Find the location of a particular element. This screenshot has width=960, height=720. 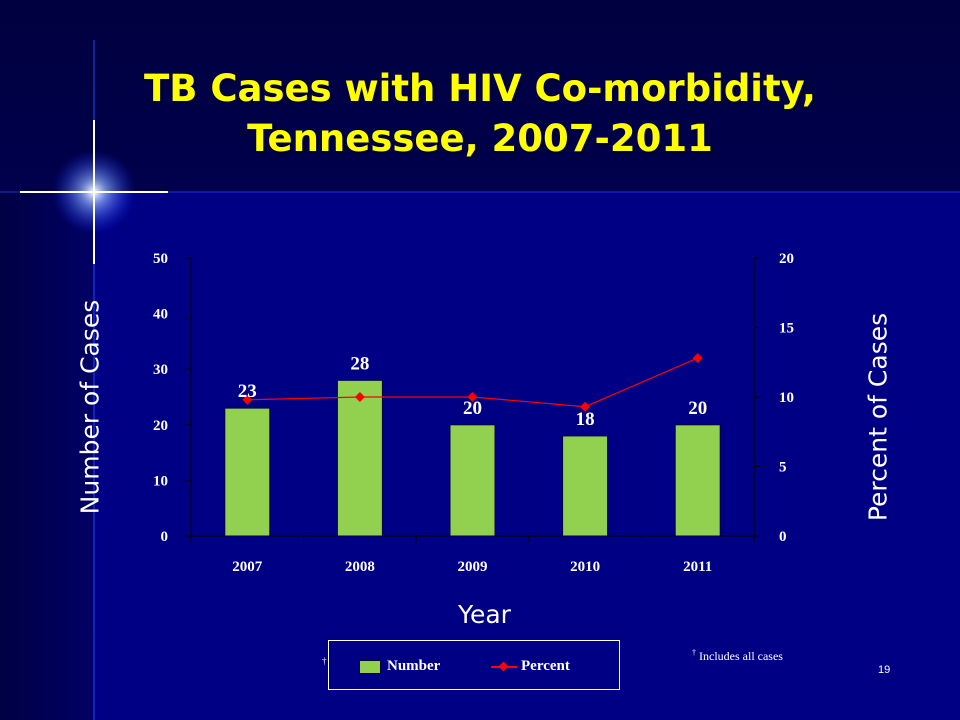

y-tick-label-right: 15 is located at coordinates (786, 329).